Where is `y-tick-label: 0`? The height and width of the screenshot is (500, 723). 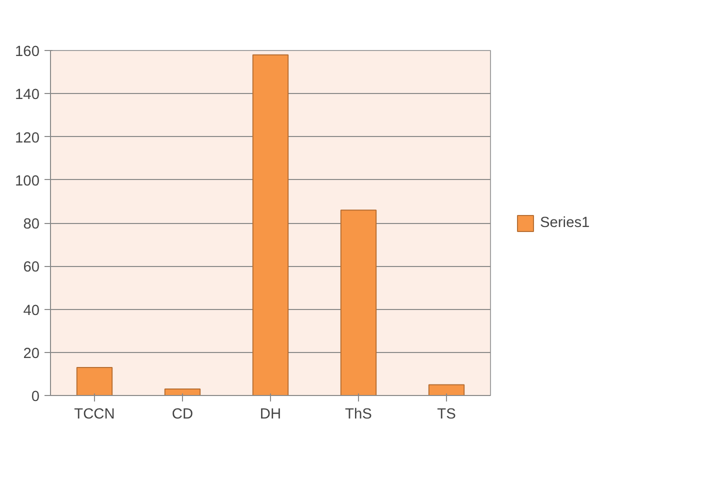 y-tick-label: 0 is located at coordinates (35, 397).